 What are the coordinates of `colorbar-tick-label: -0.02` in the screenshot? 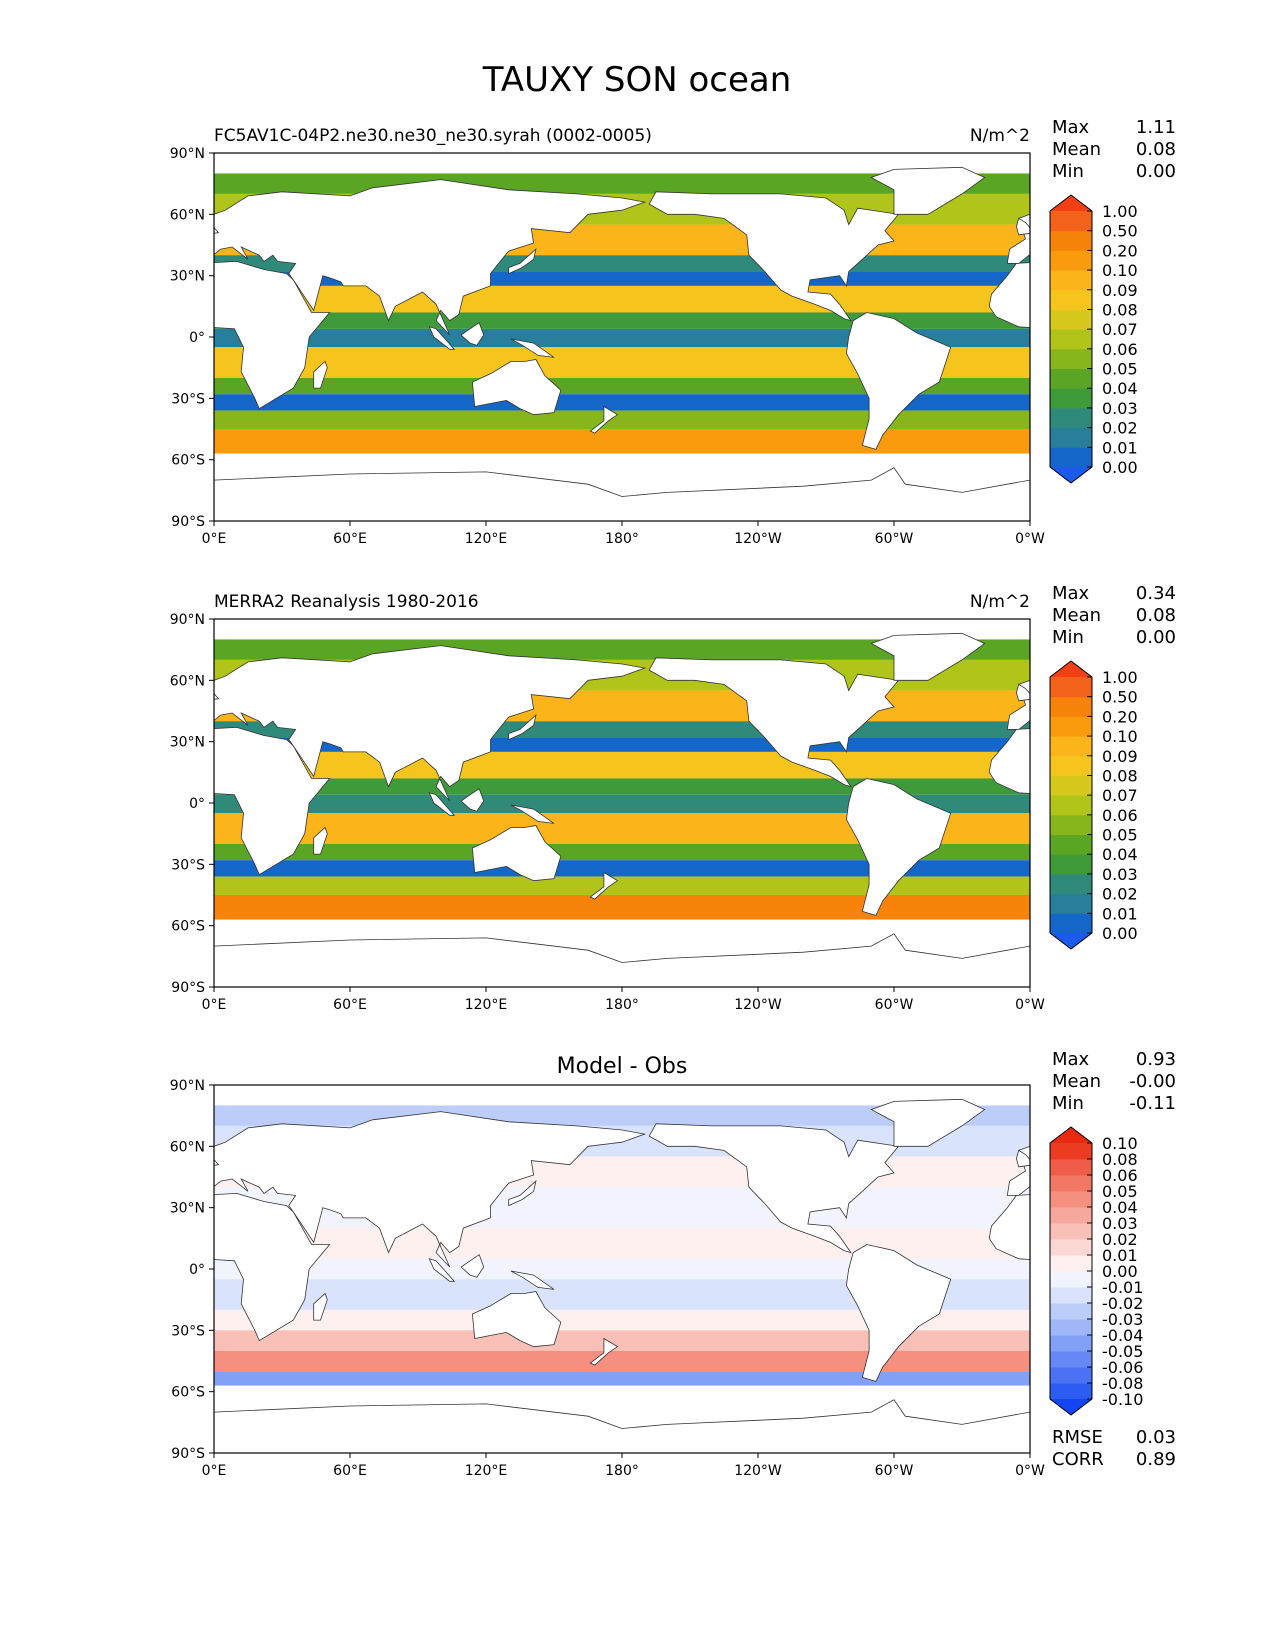 It's located at (1122, 1303).